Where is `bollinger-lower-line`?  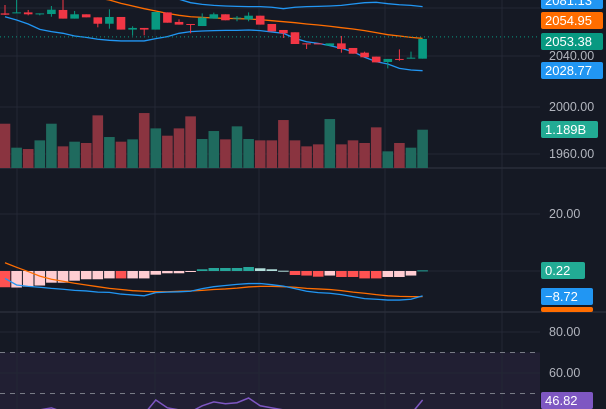
bollinger-lower-line is located at coordinates (213, 44).